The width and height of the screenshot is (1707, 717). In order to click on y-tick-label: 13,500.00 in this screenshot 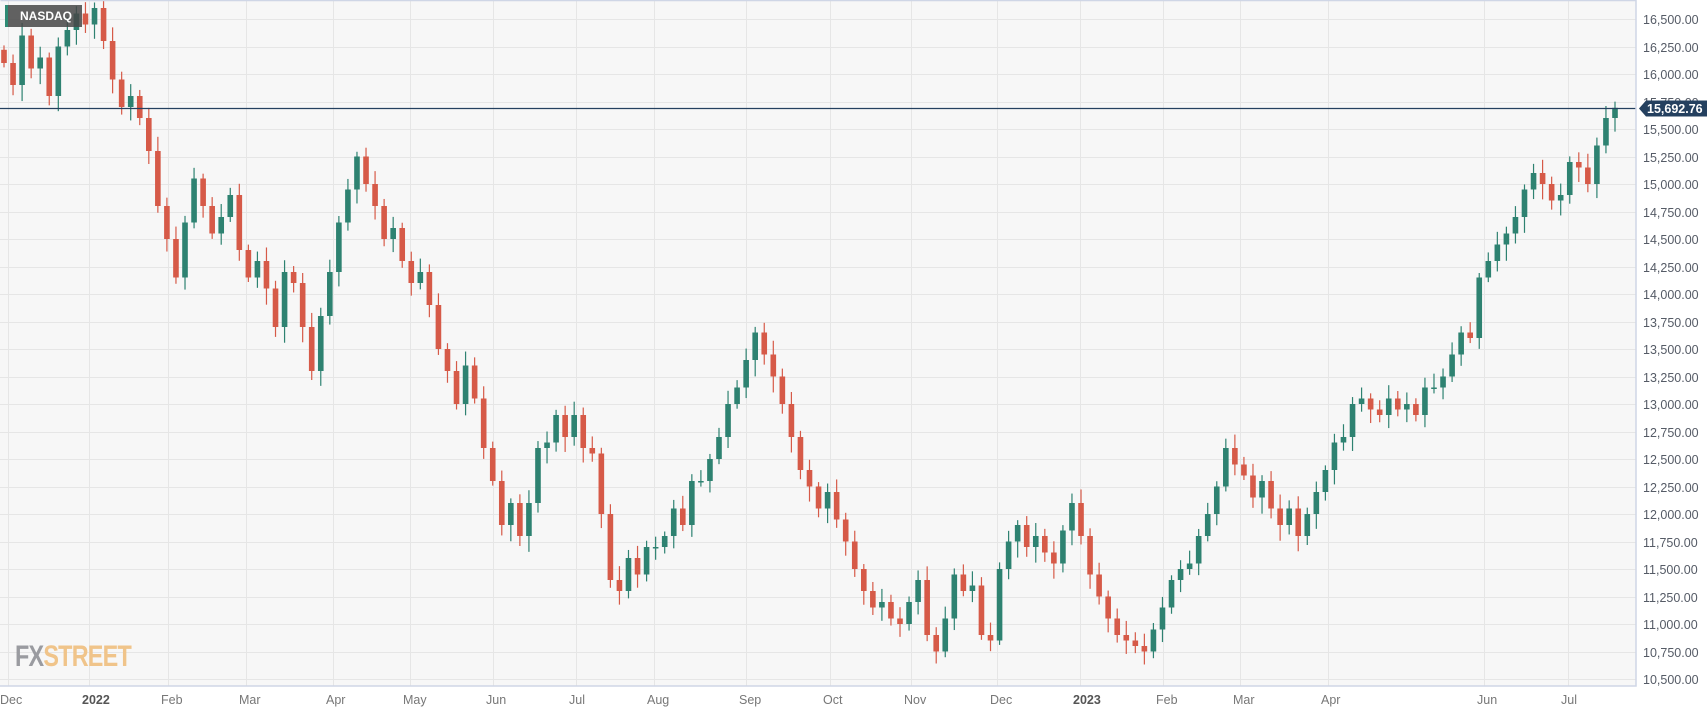, I will do `click(1671, 350)`.